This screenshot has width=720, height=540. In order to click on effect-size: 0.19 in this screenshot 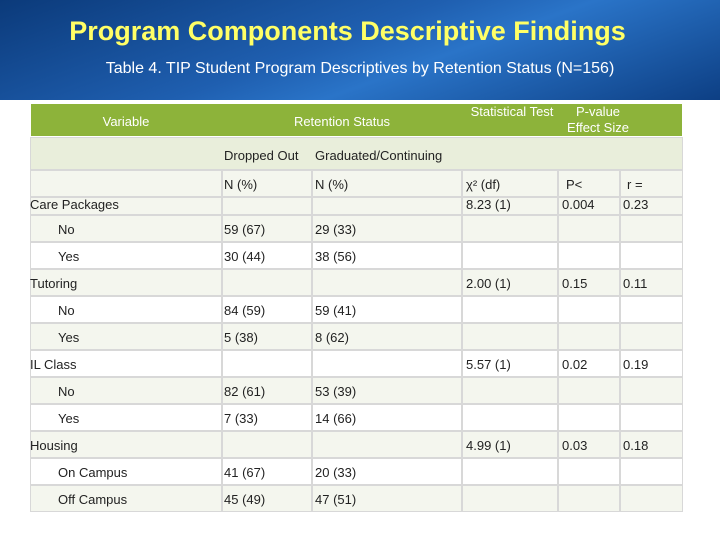, I will do `click(636, 364)`.